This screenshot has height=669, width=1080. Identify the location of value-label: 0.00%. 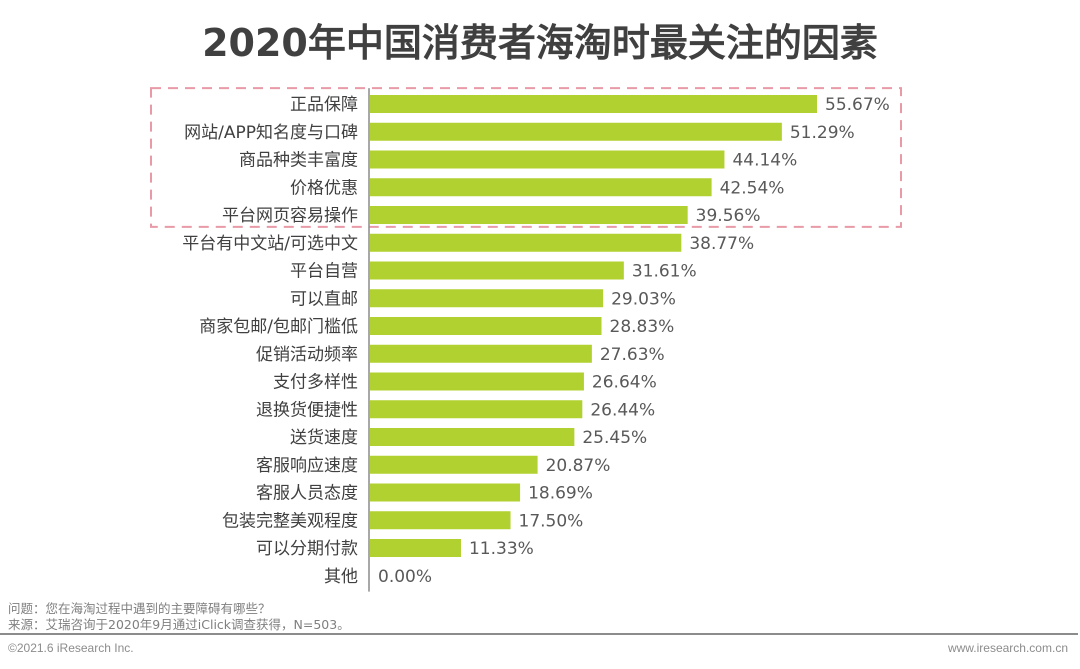
(405, 577).